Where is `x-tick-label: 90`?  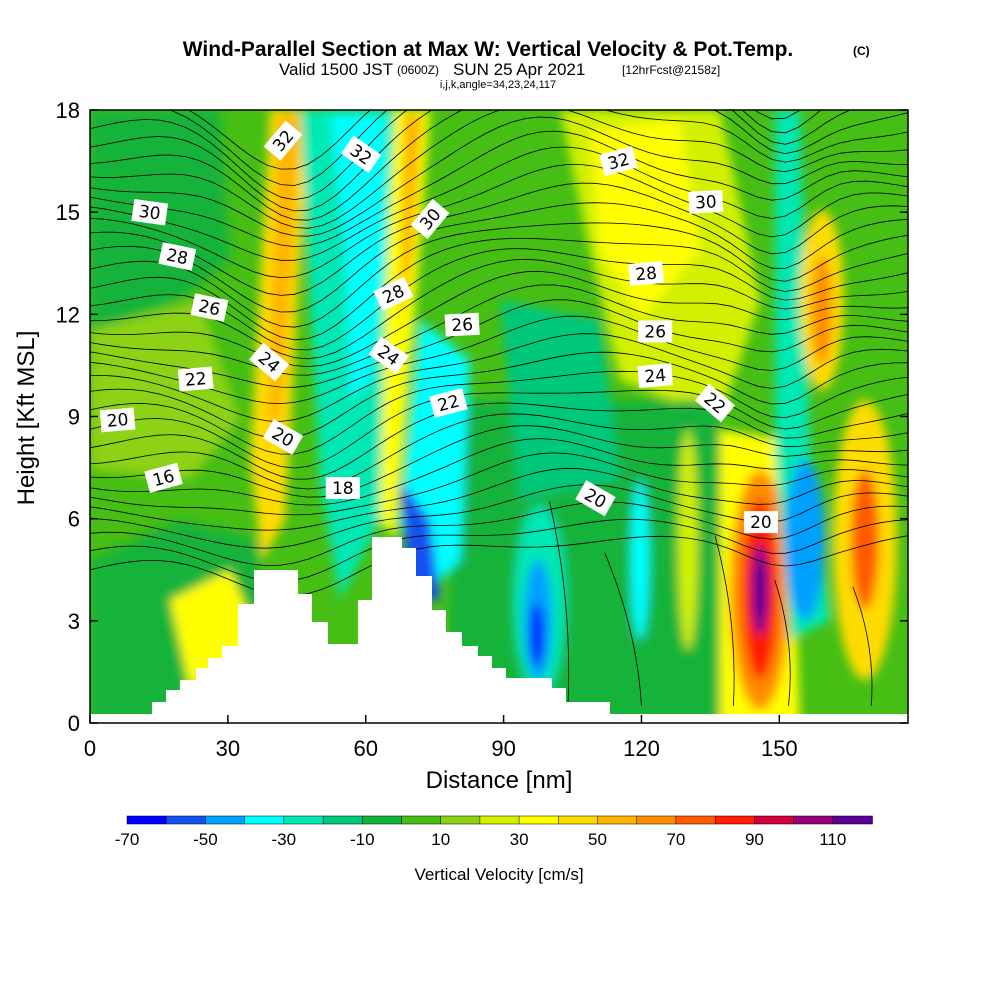
x-tick-label: 90 is located at coordinates (503, 748).